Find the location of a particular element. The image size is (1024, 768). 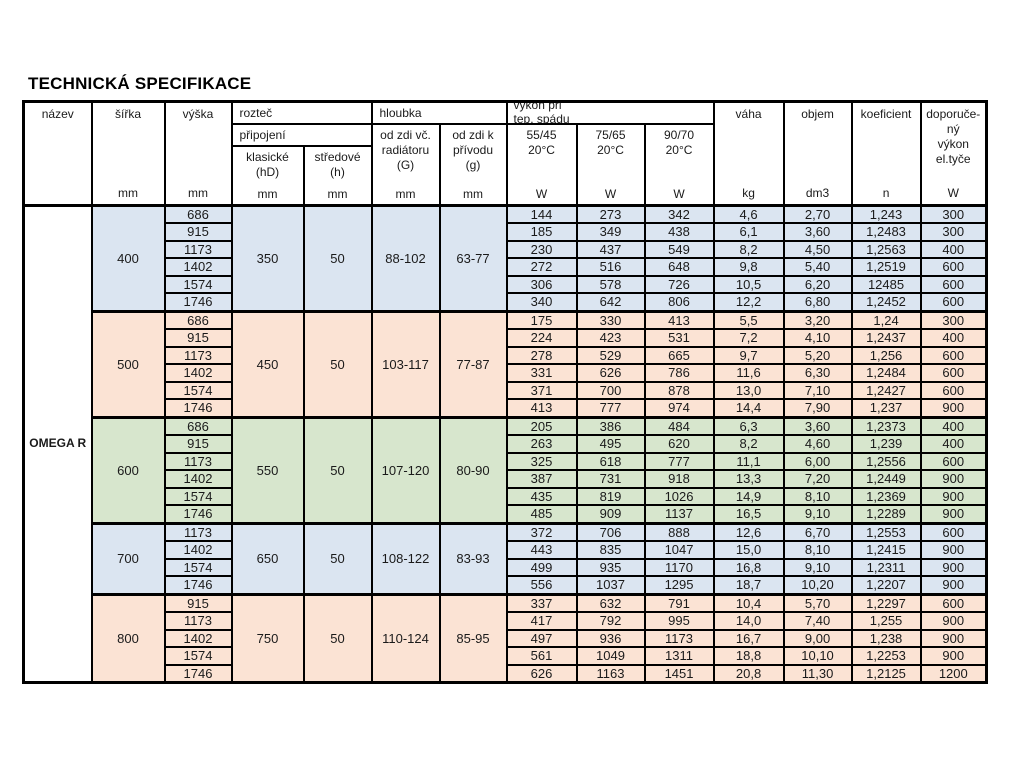

weight-cell: 18,8 is located at coordinates (748, 656).